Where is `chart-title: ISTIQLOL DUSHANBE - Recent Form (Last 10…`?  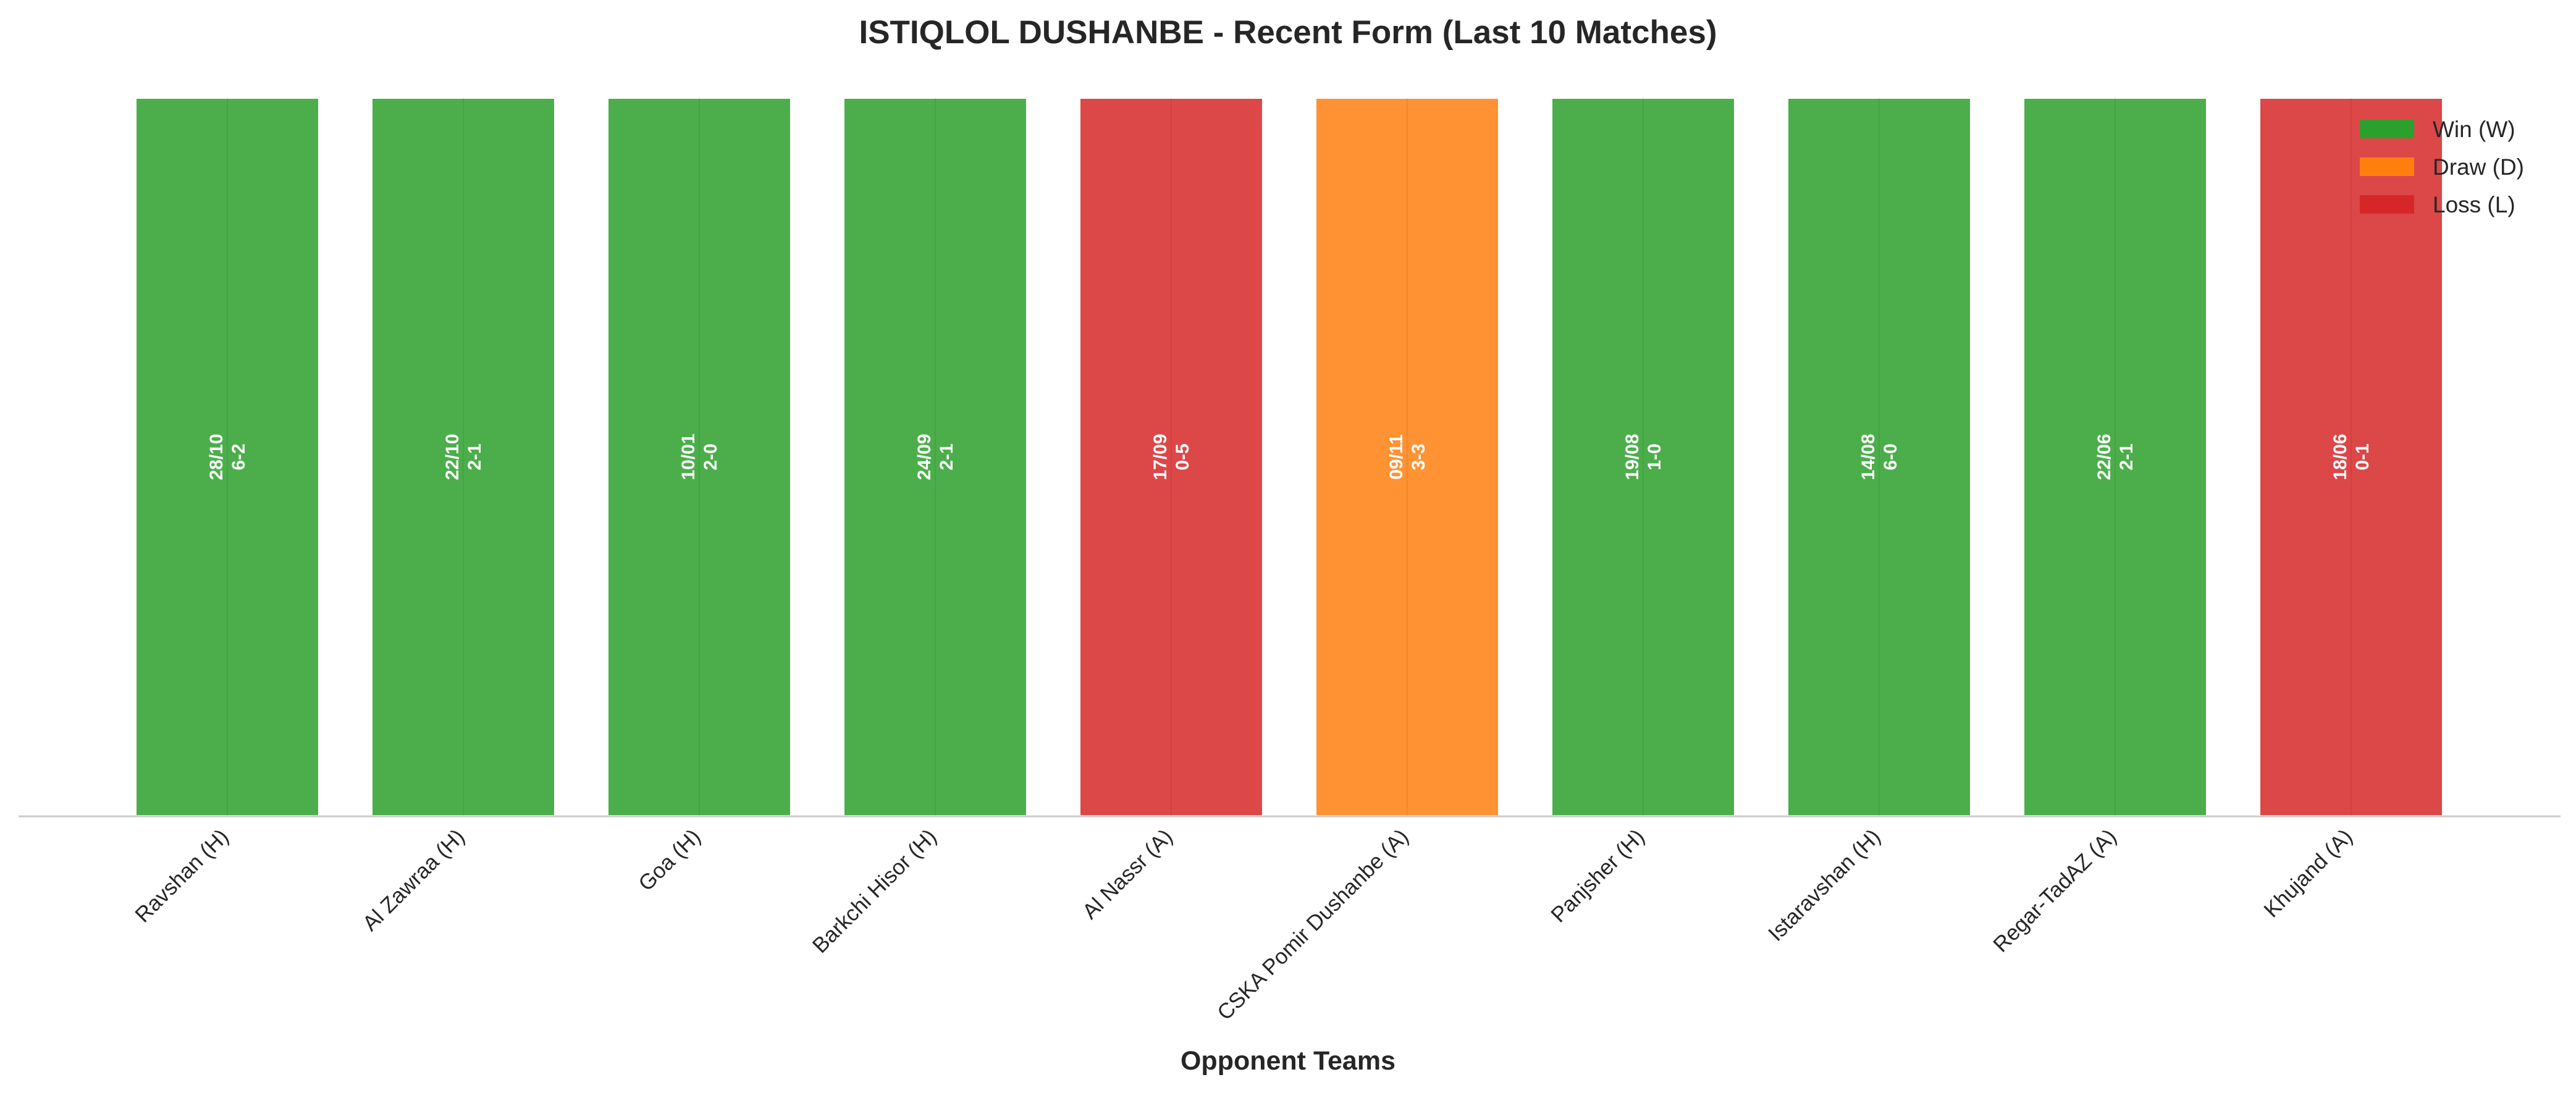 chart-title: ISTIQLOL DUSHANBE - Recent Form (Last 10… is located at coordinates (1288, 32).